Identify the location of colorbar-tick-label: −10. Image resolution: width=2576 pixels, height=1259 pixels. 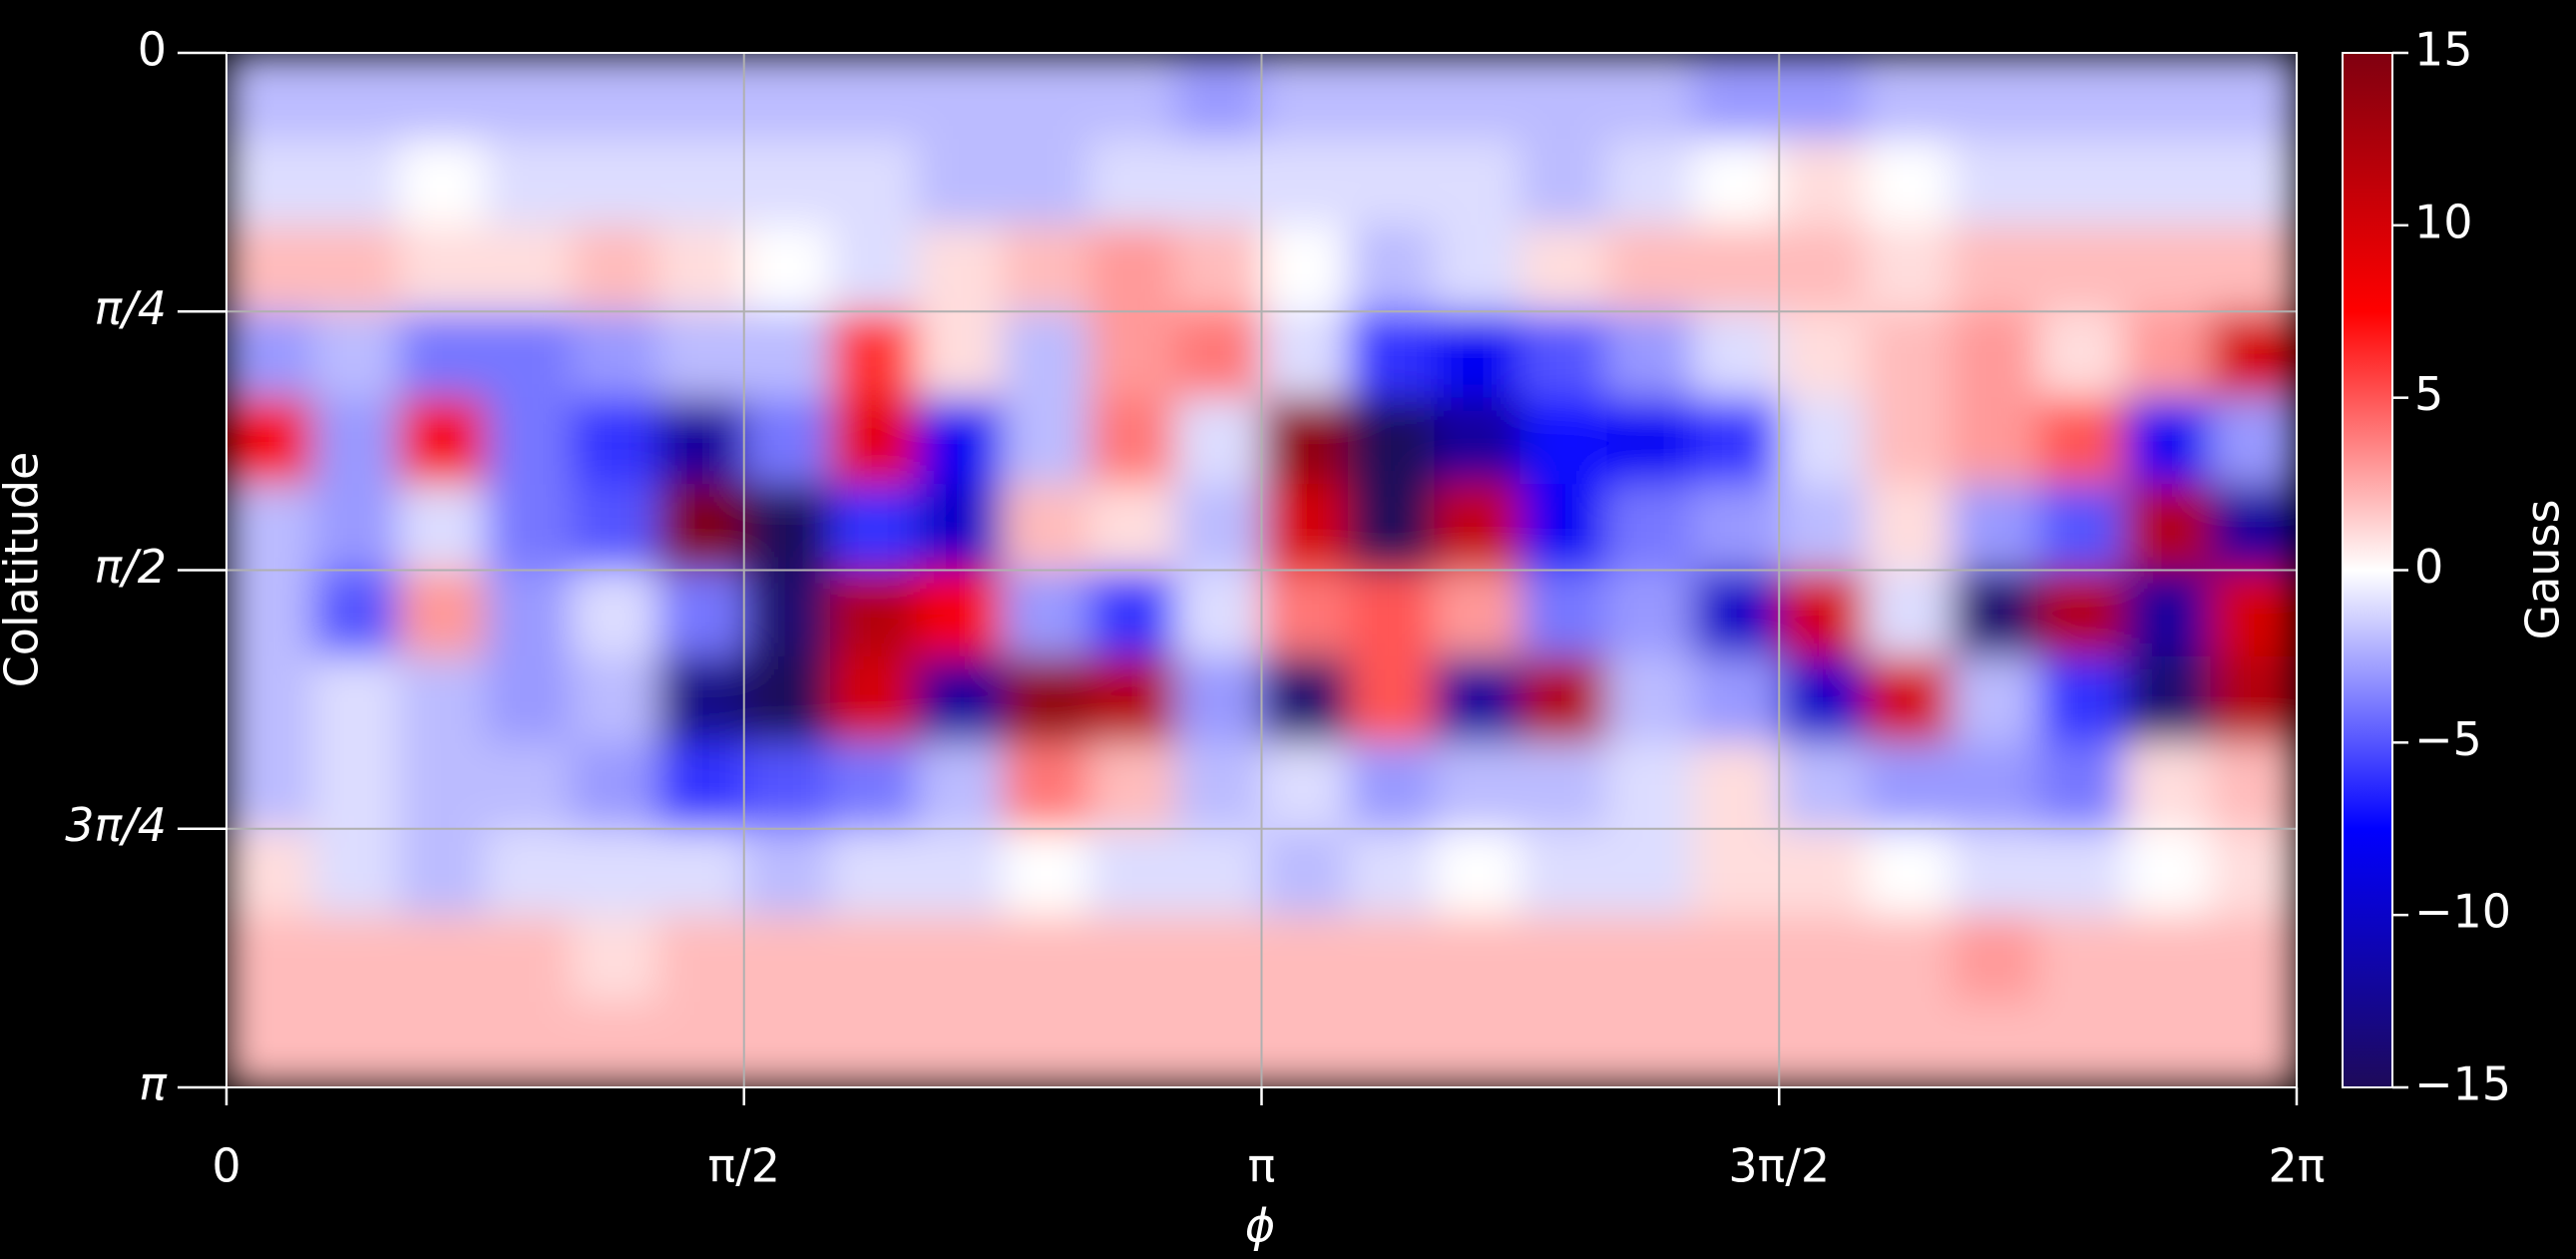
(2462, 912).